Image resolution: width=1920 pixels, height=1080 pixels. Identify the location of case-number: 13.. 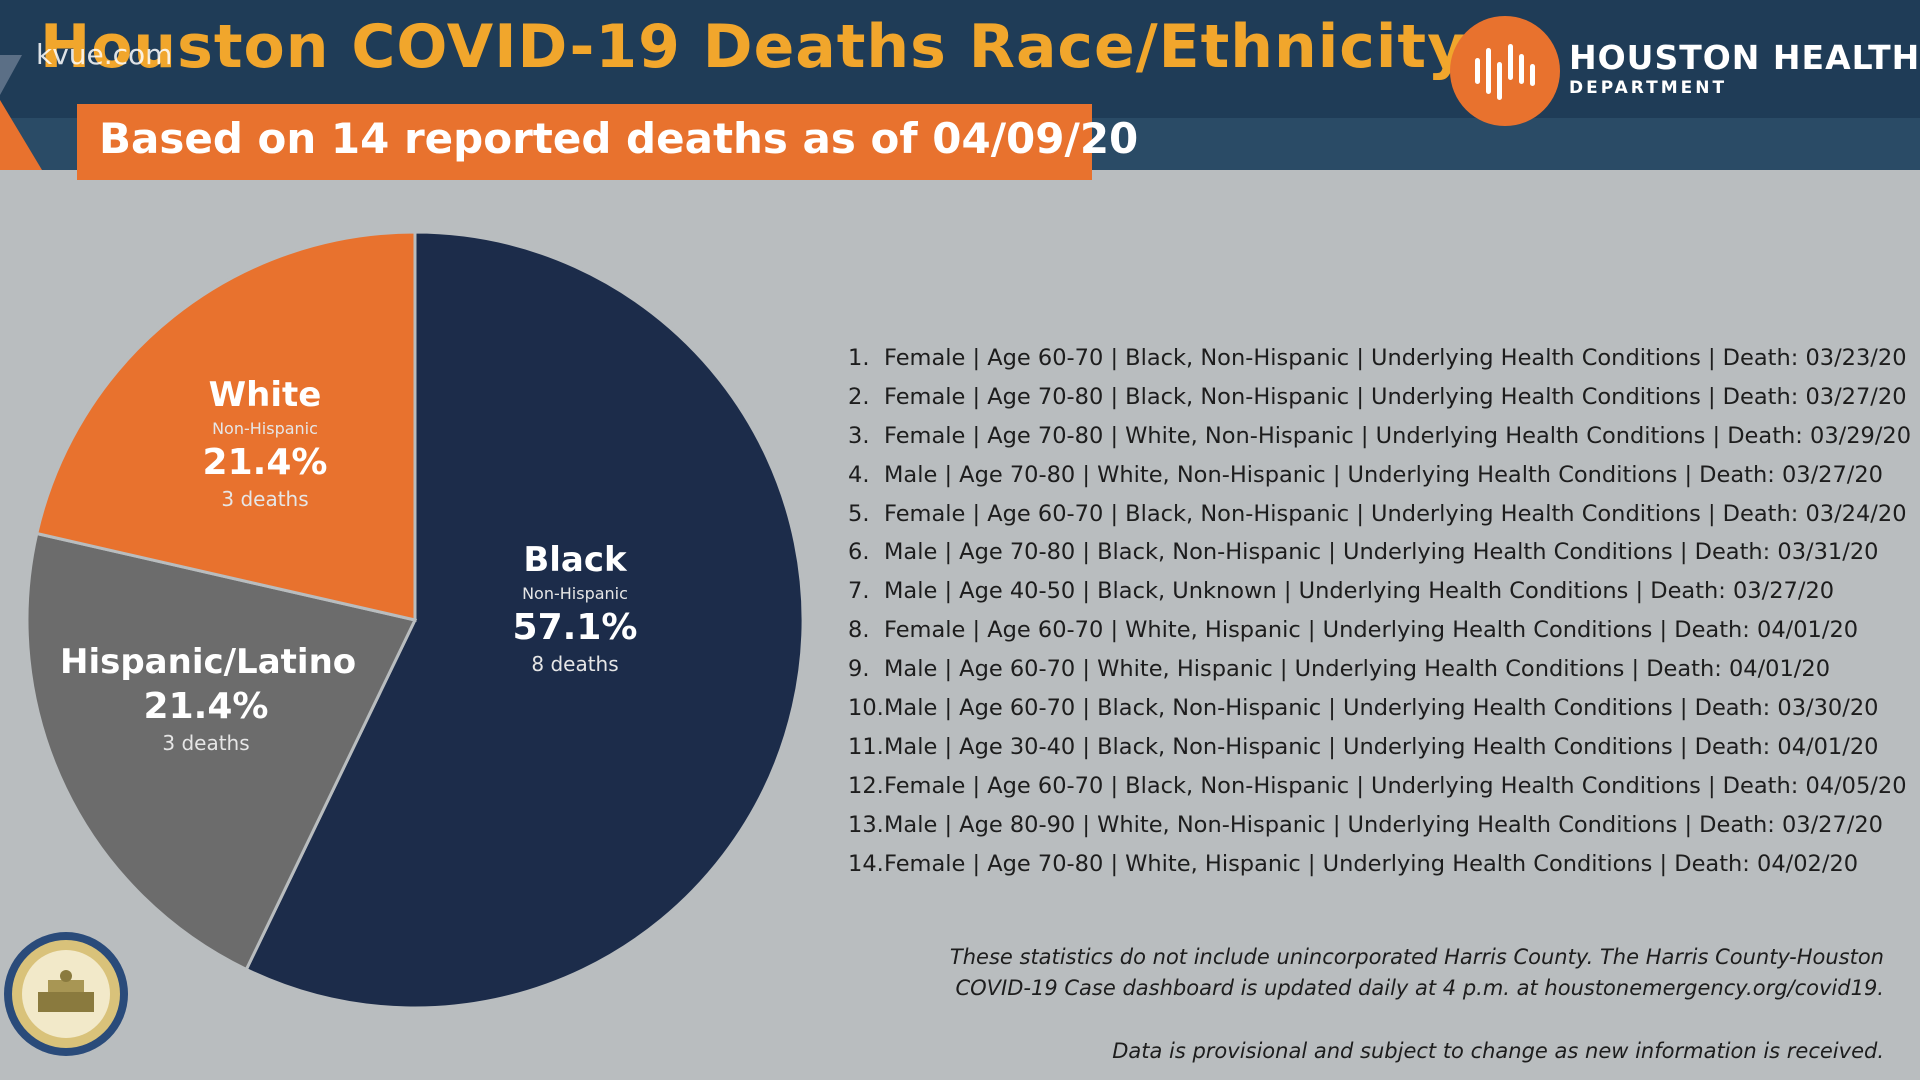
(866, 824).